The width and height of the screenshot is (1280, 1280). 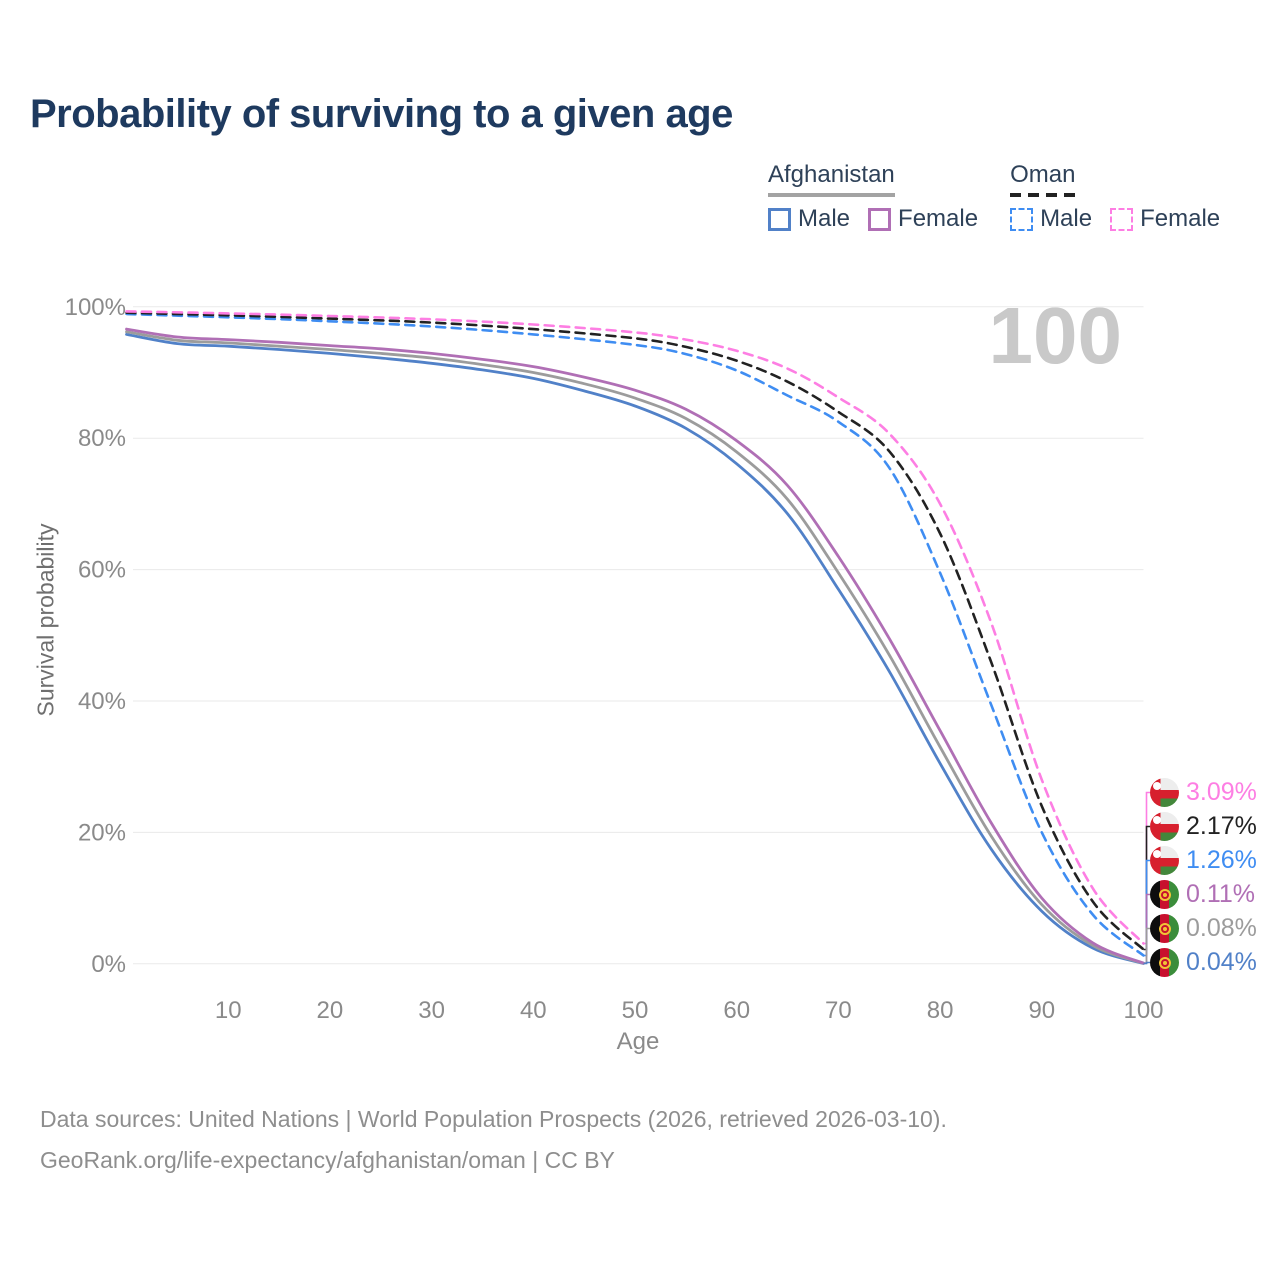 What do you see at coordinates (431, 1010) in the screenshot?
I see `x-tick-30: 30` at bounding box center [431, 1010].